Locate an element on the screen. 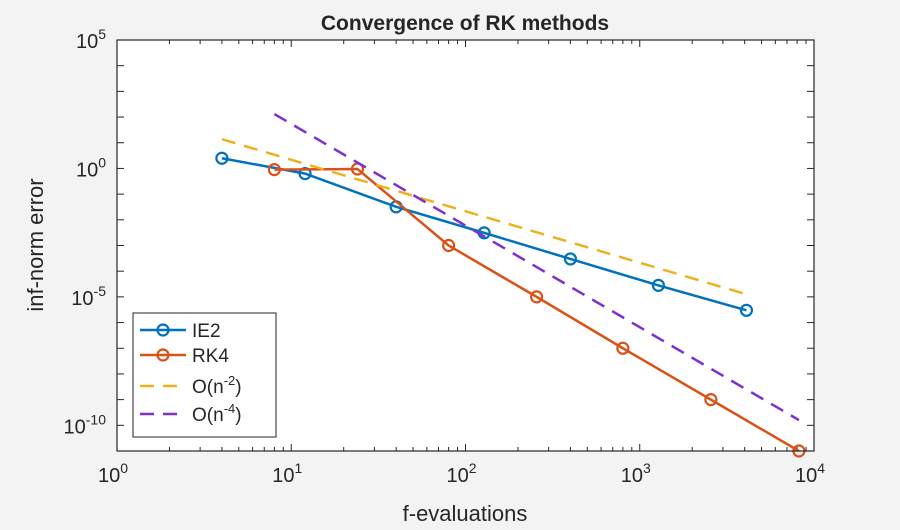  legend-superscript: -4 is located at coordinates (230, 408).